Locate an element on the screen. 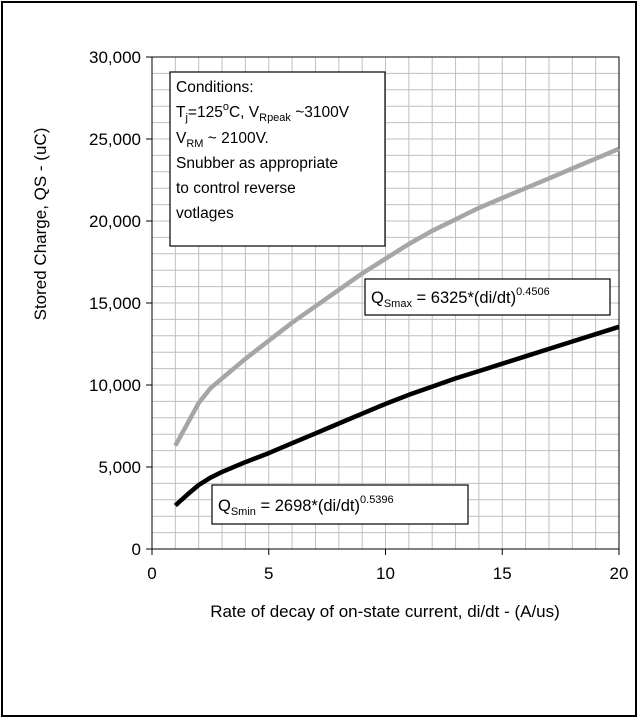 The width and height of the screenshot is (642, 722). y-tick-label: 0 is located at coordinates (136, 549).